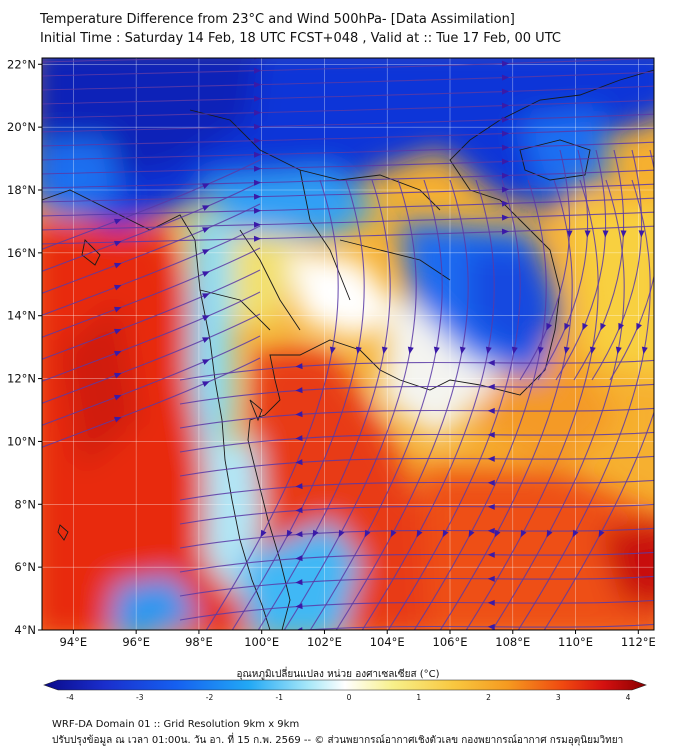 This screenshot has width=676, height=756. What do you see at coordinates (21, 441) in the screenshot?
I see `lat-label: 10°N` at bounding box center [21, 441].